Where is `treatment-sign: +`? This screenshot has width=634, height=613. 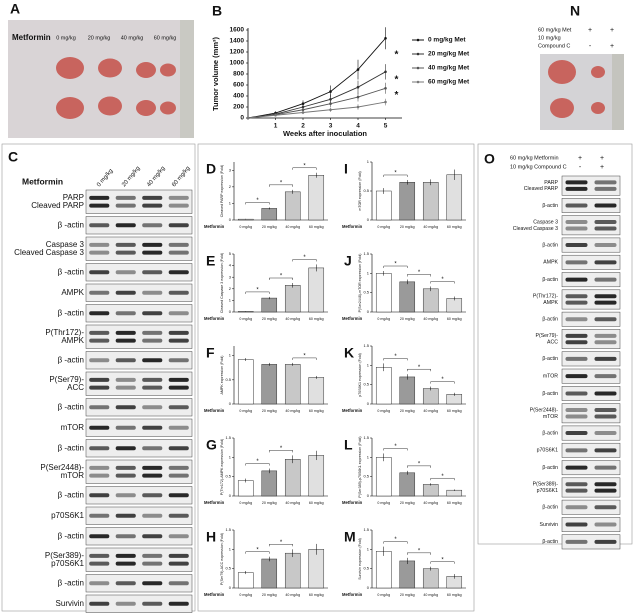 treatment-sign: + is located at coordinates (590, 30).